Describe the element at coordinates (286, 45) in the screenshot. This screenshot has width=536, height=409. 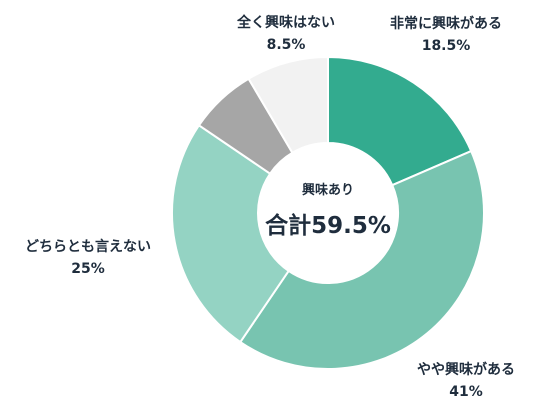
I see `slice-value-label: 8.5%` at that location.